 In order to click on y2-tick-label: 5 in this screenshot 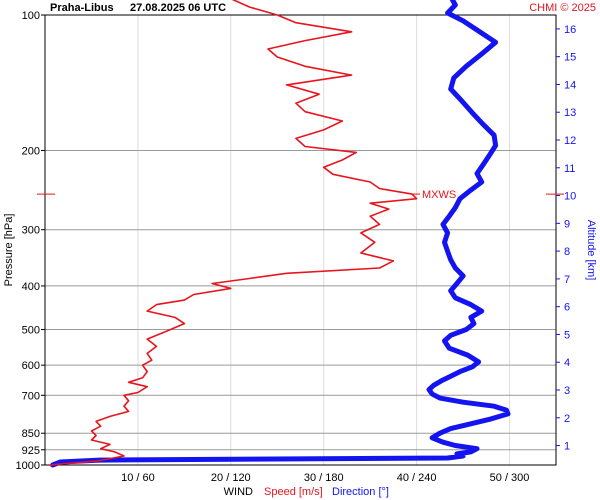, I will do `click(567, 335)`.